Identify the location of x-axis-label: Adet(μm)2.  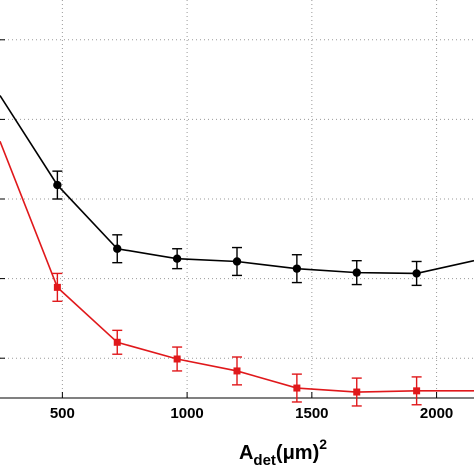
(283, 452).